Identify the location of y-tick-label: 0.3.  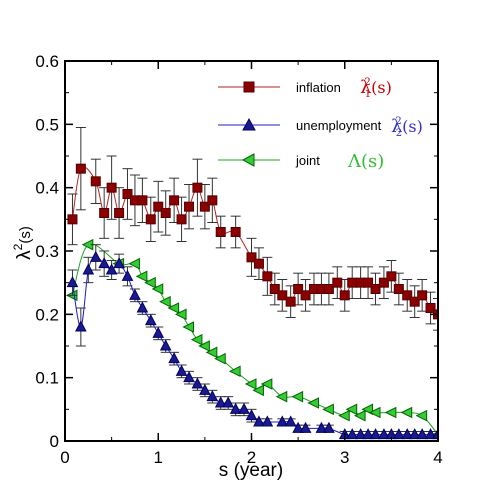
(47, 251).